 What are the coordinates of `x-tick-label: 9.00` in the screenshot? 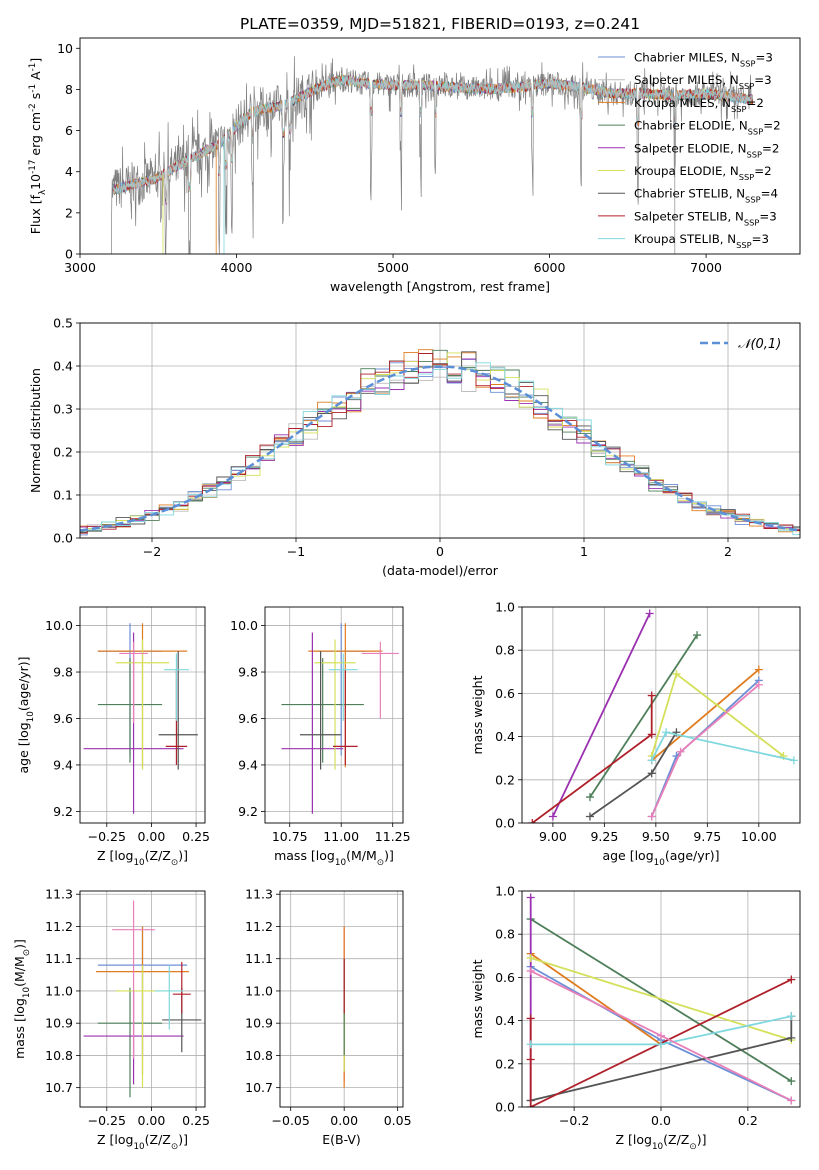 It's located at (553, 836).